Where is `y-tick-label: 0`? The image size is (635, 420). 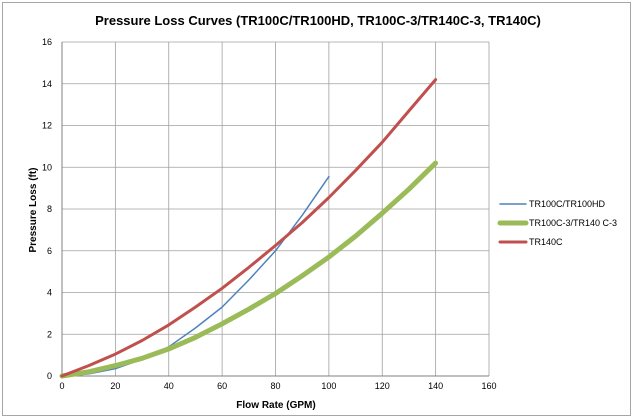
y-tick-label: 0 is located at coordinates (49, 376).